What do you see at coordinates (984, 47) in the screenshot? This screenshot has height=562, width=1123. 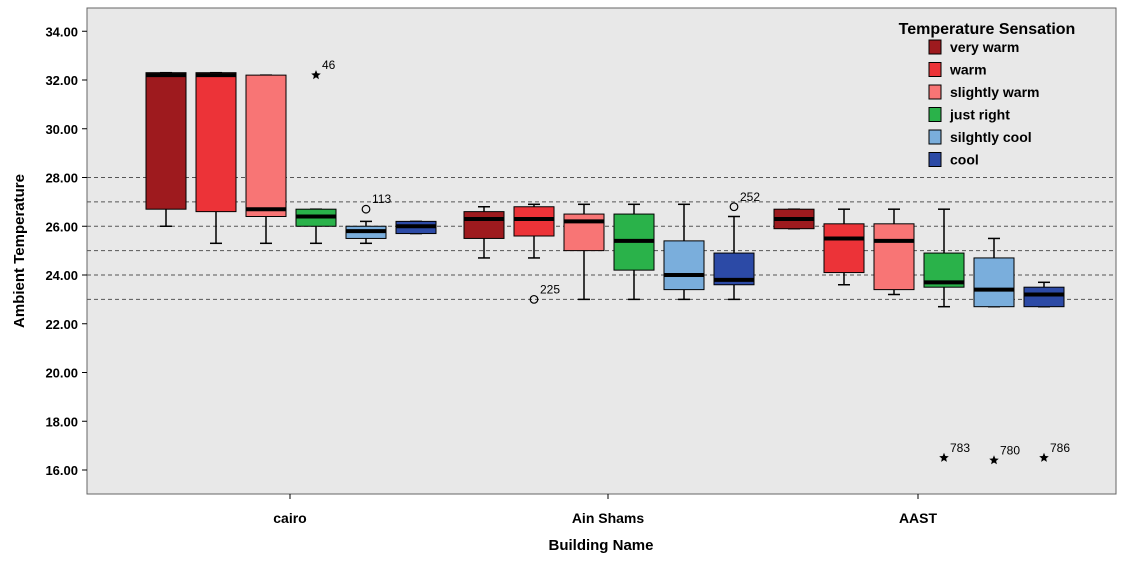 I see `legend-item-label: very warm` at bounding box center [984, 47].